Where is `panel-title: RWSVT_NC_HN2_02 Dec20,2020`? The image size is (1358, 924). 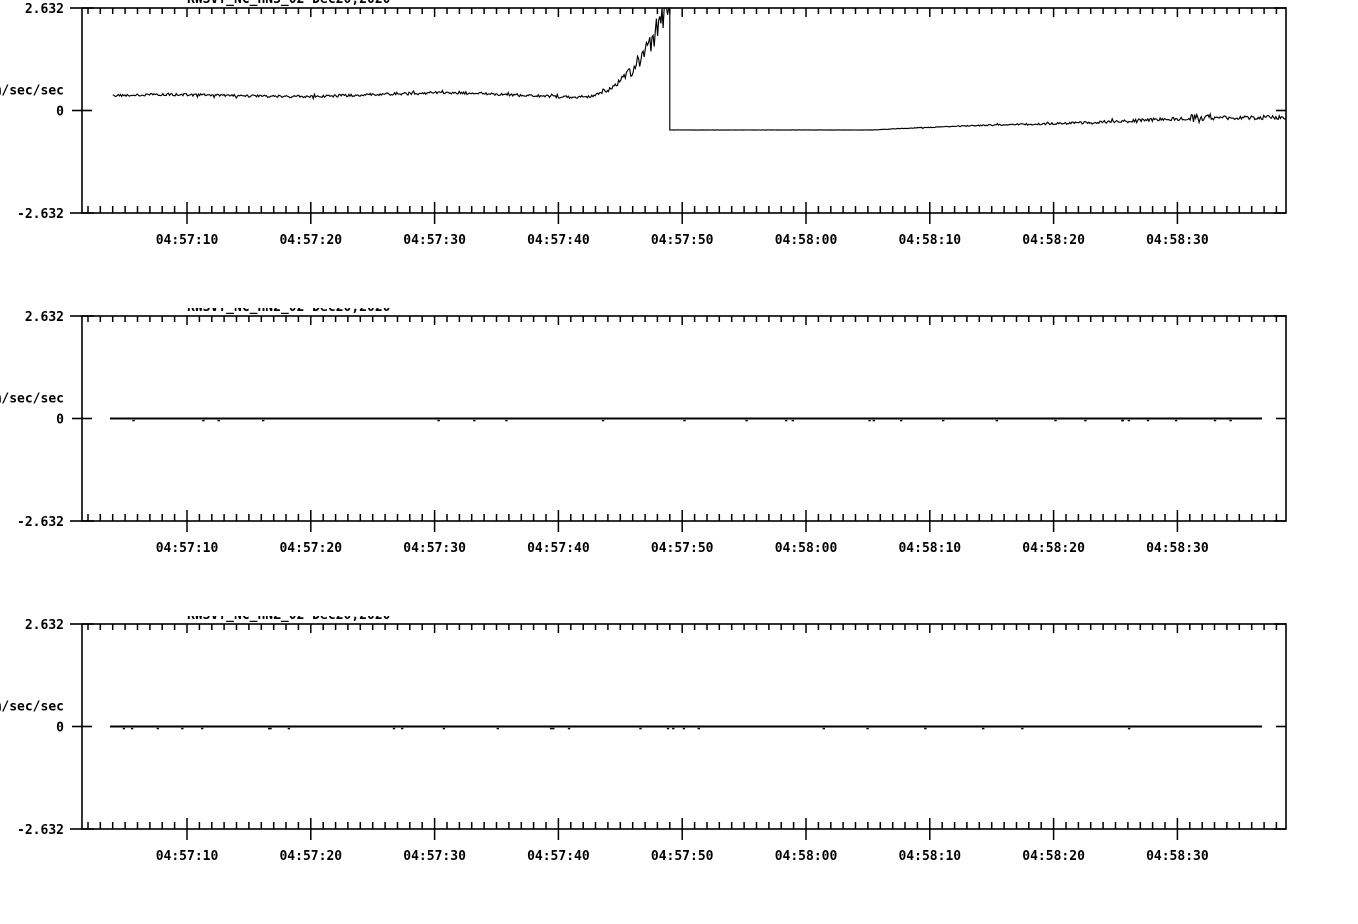 panel-title: RWSVT_NC_HN2_02 Dec20,2020 is located at coordinates (289, 311).